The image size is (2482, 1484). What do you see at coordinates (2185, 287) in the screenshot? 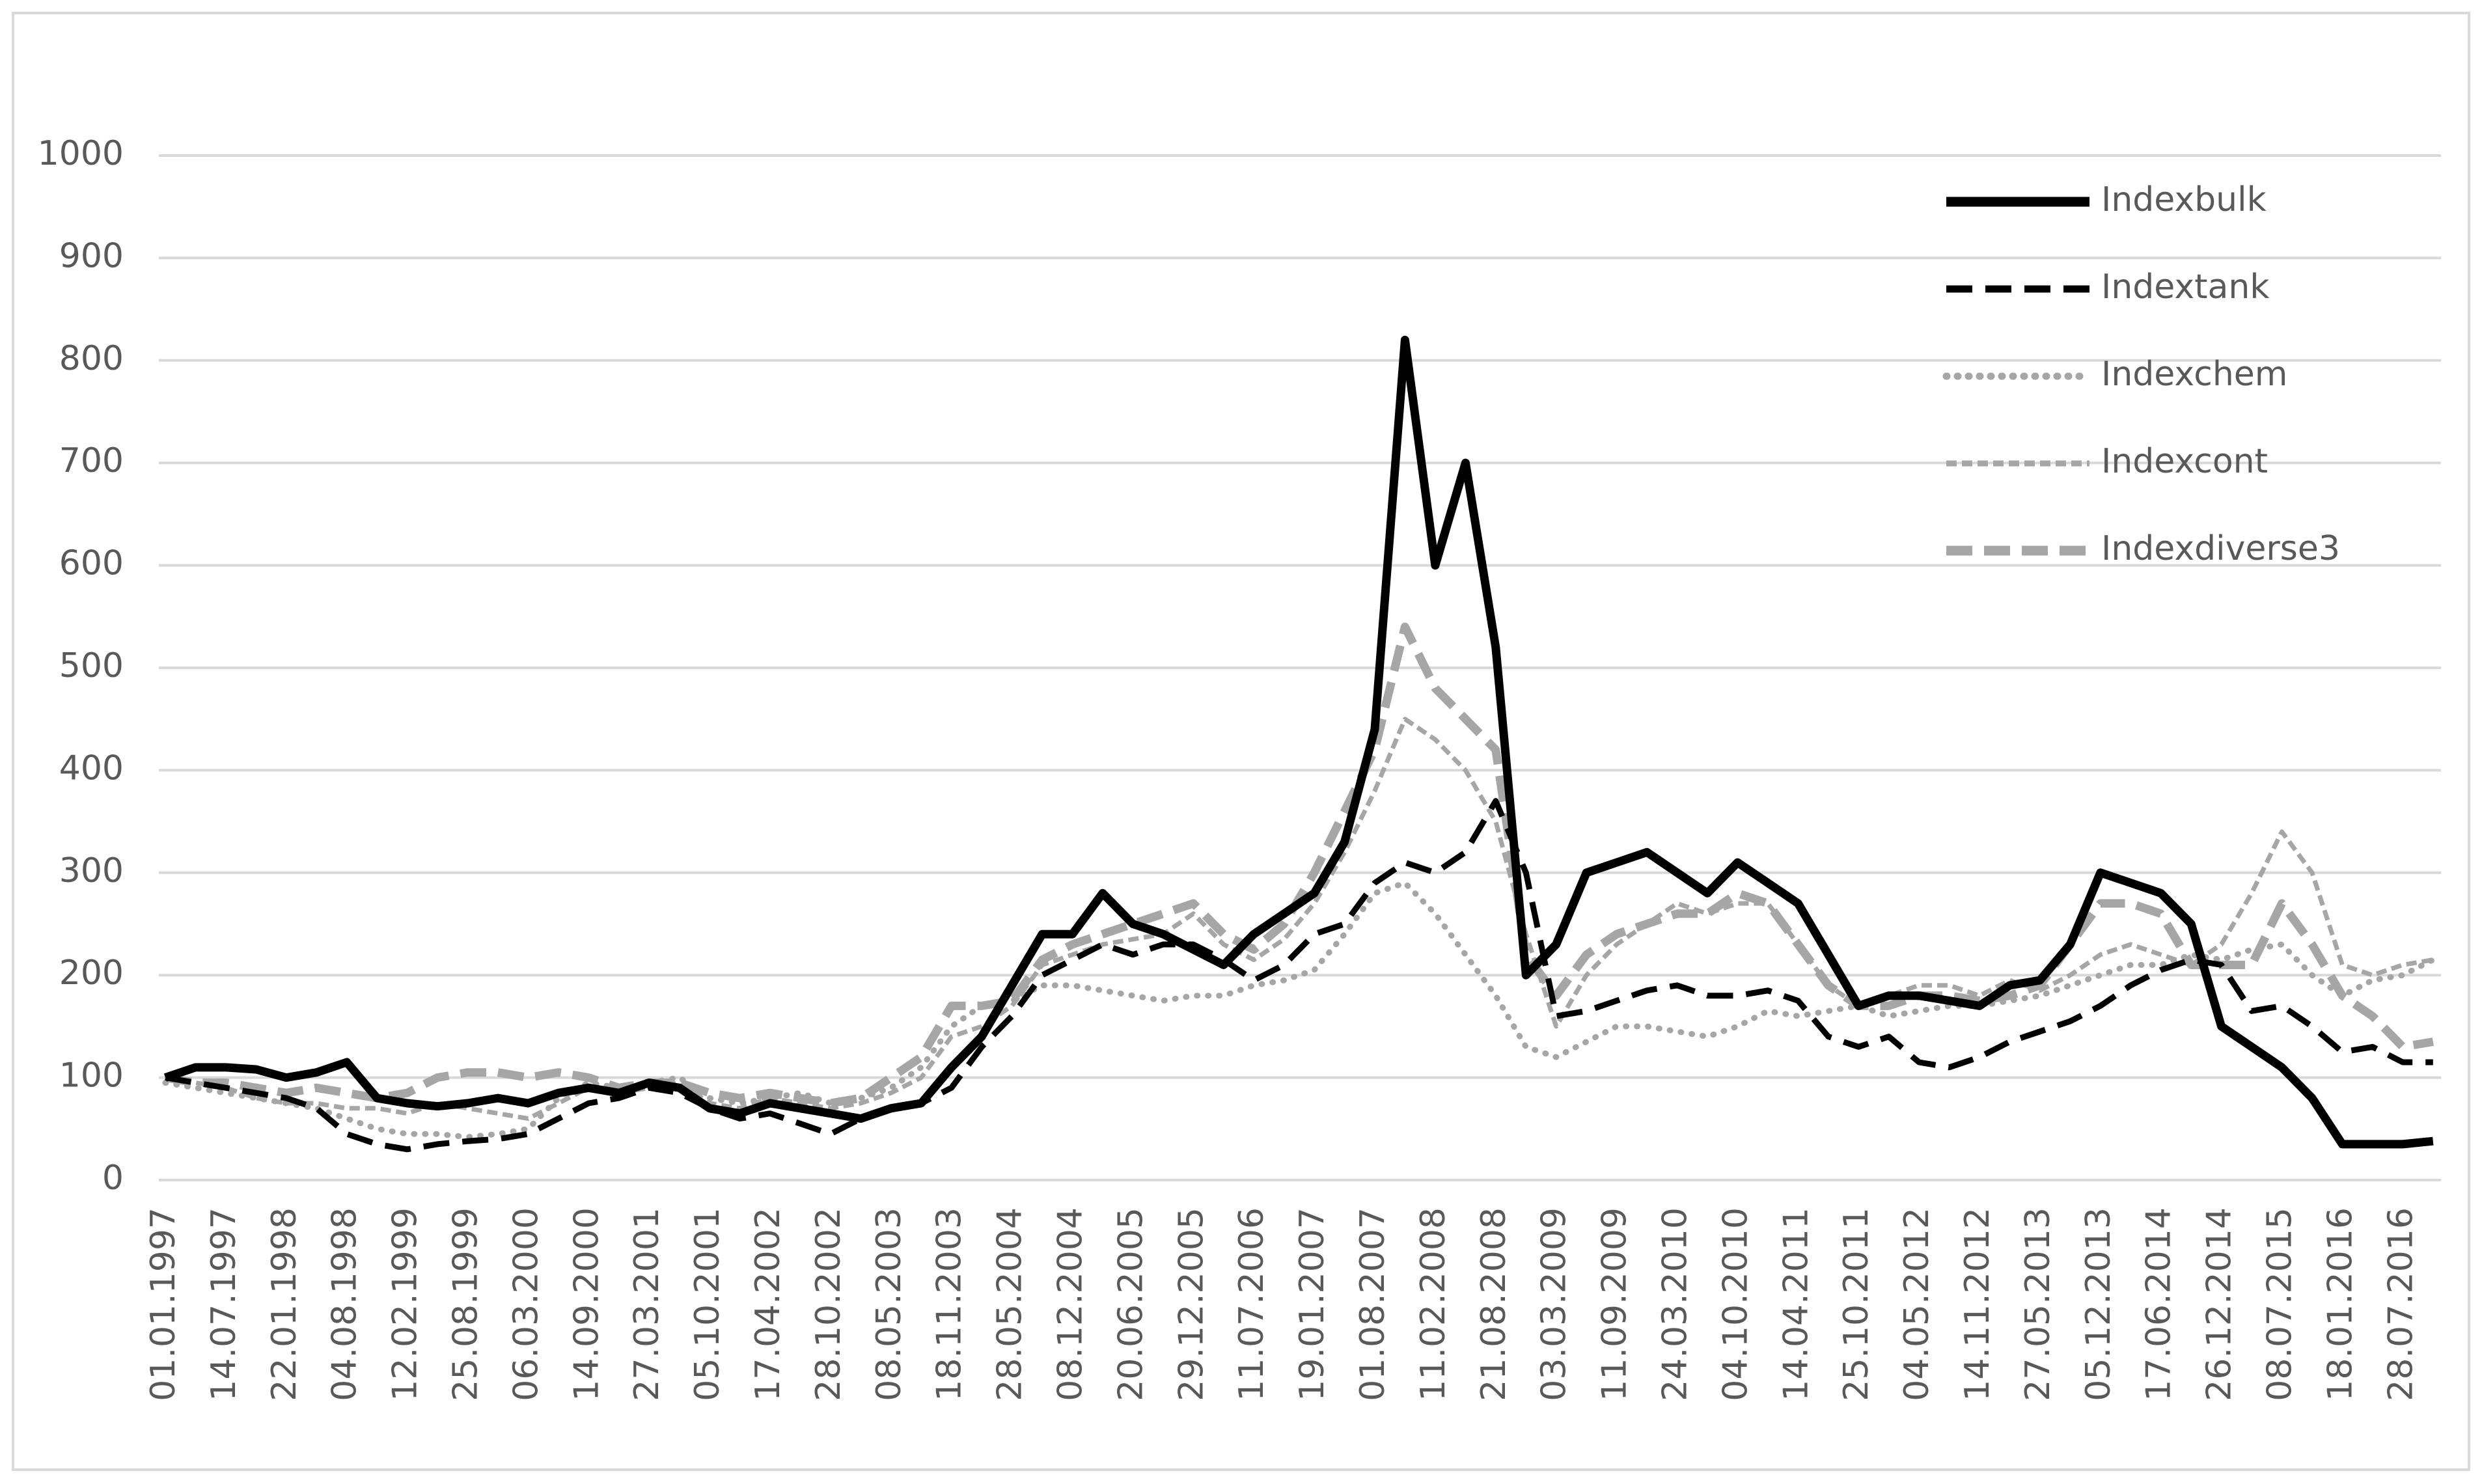
I see `legend-label: Indextank` at bounding box center [2185, 287].